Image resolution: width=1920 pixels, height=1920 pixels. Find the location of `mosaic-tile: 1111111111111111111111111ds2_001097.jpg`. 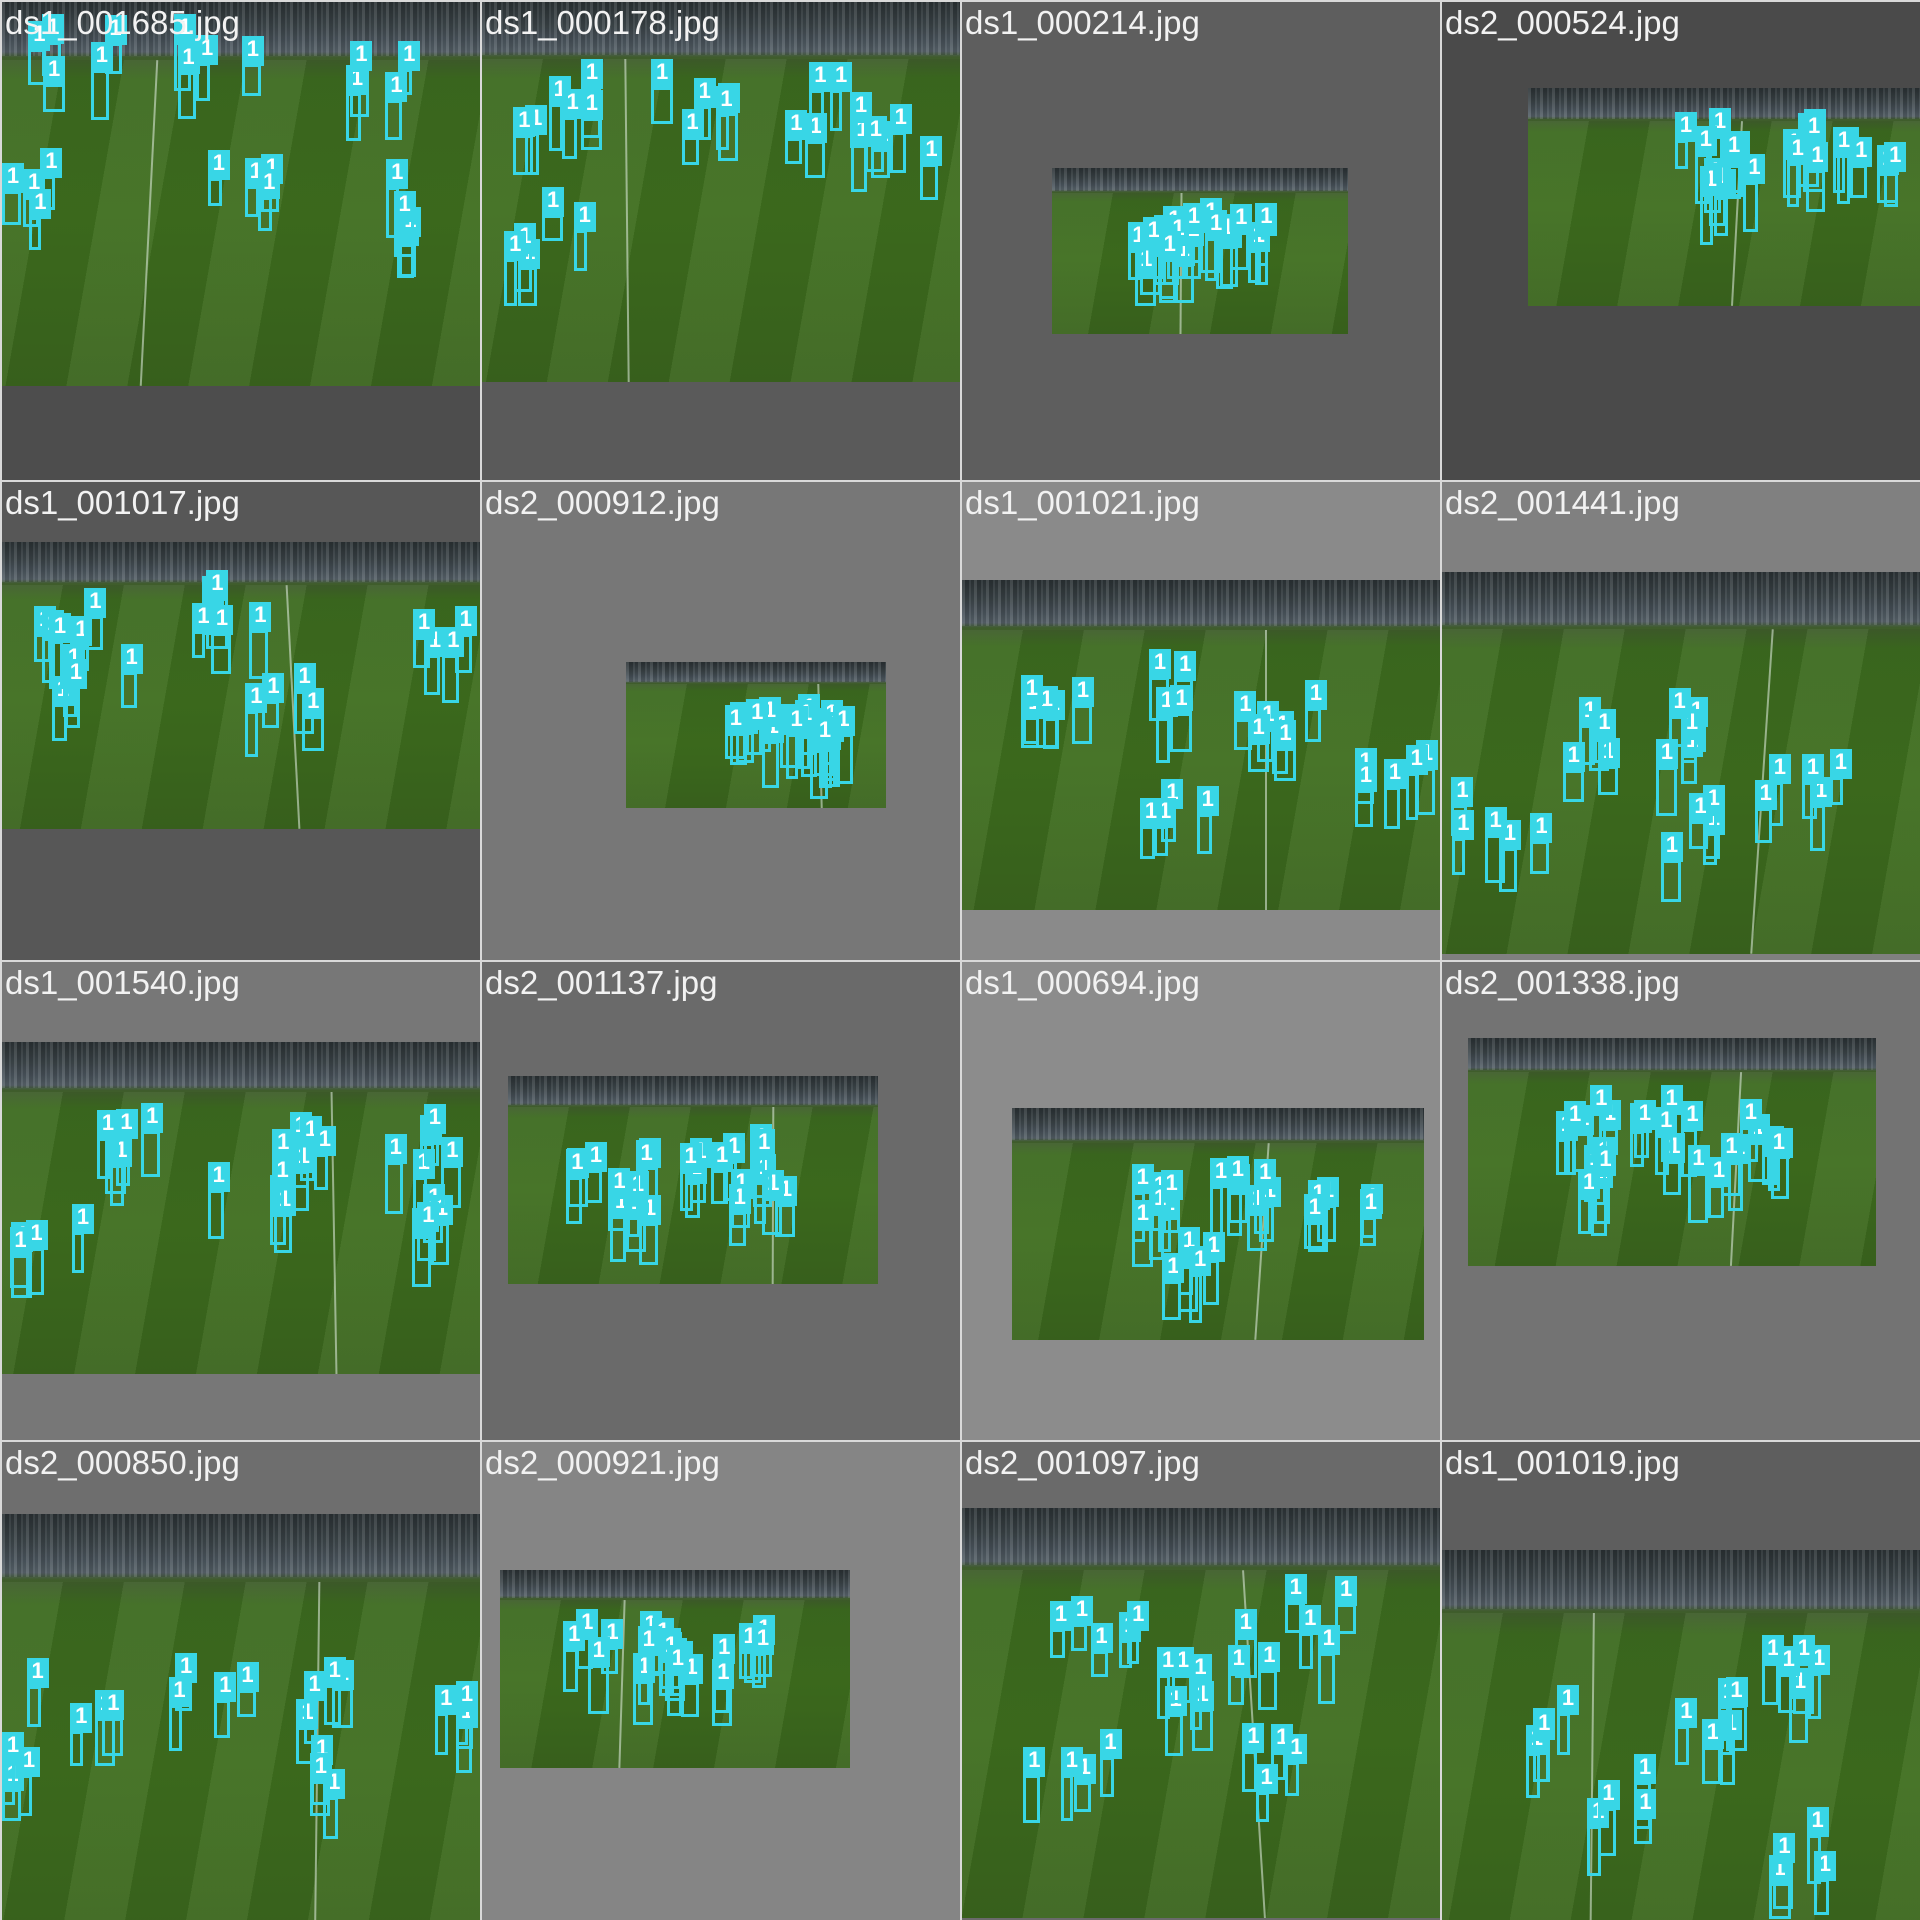

mosaic-tile: 1111111111111111111111111ds2_001097.jpg is located at coordinates (1201, 1681).